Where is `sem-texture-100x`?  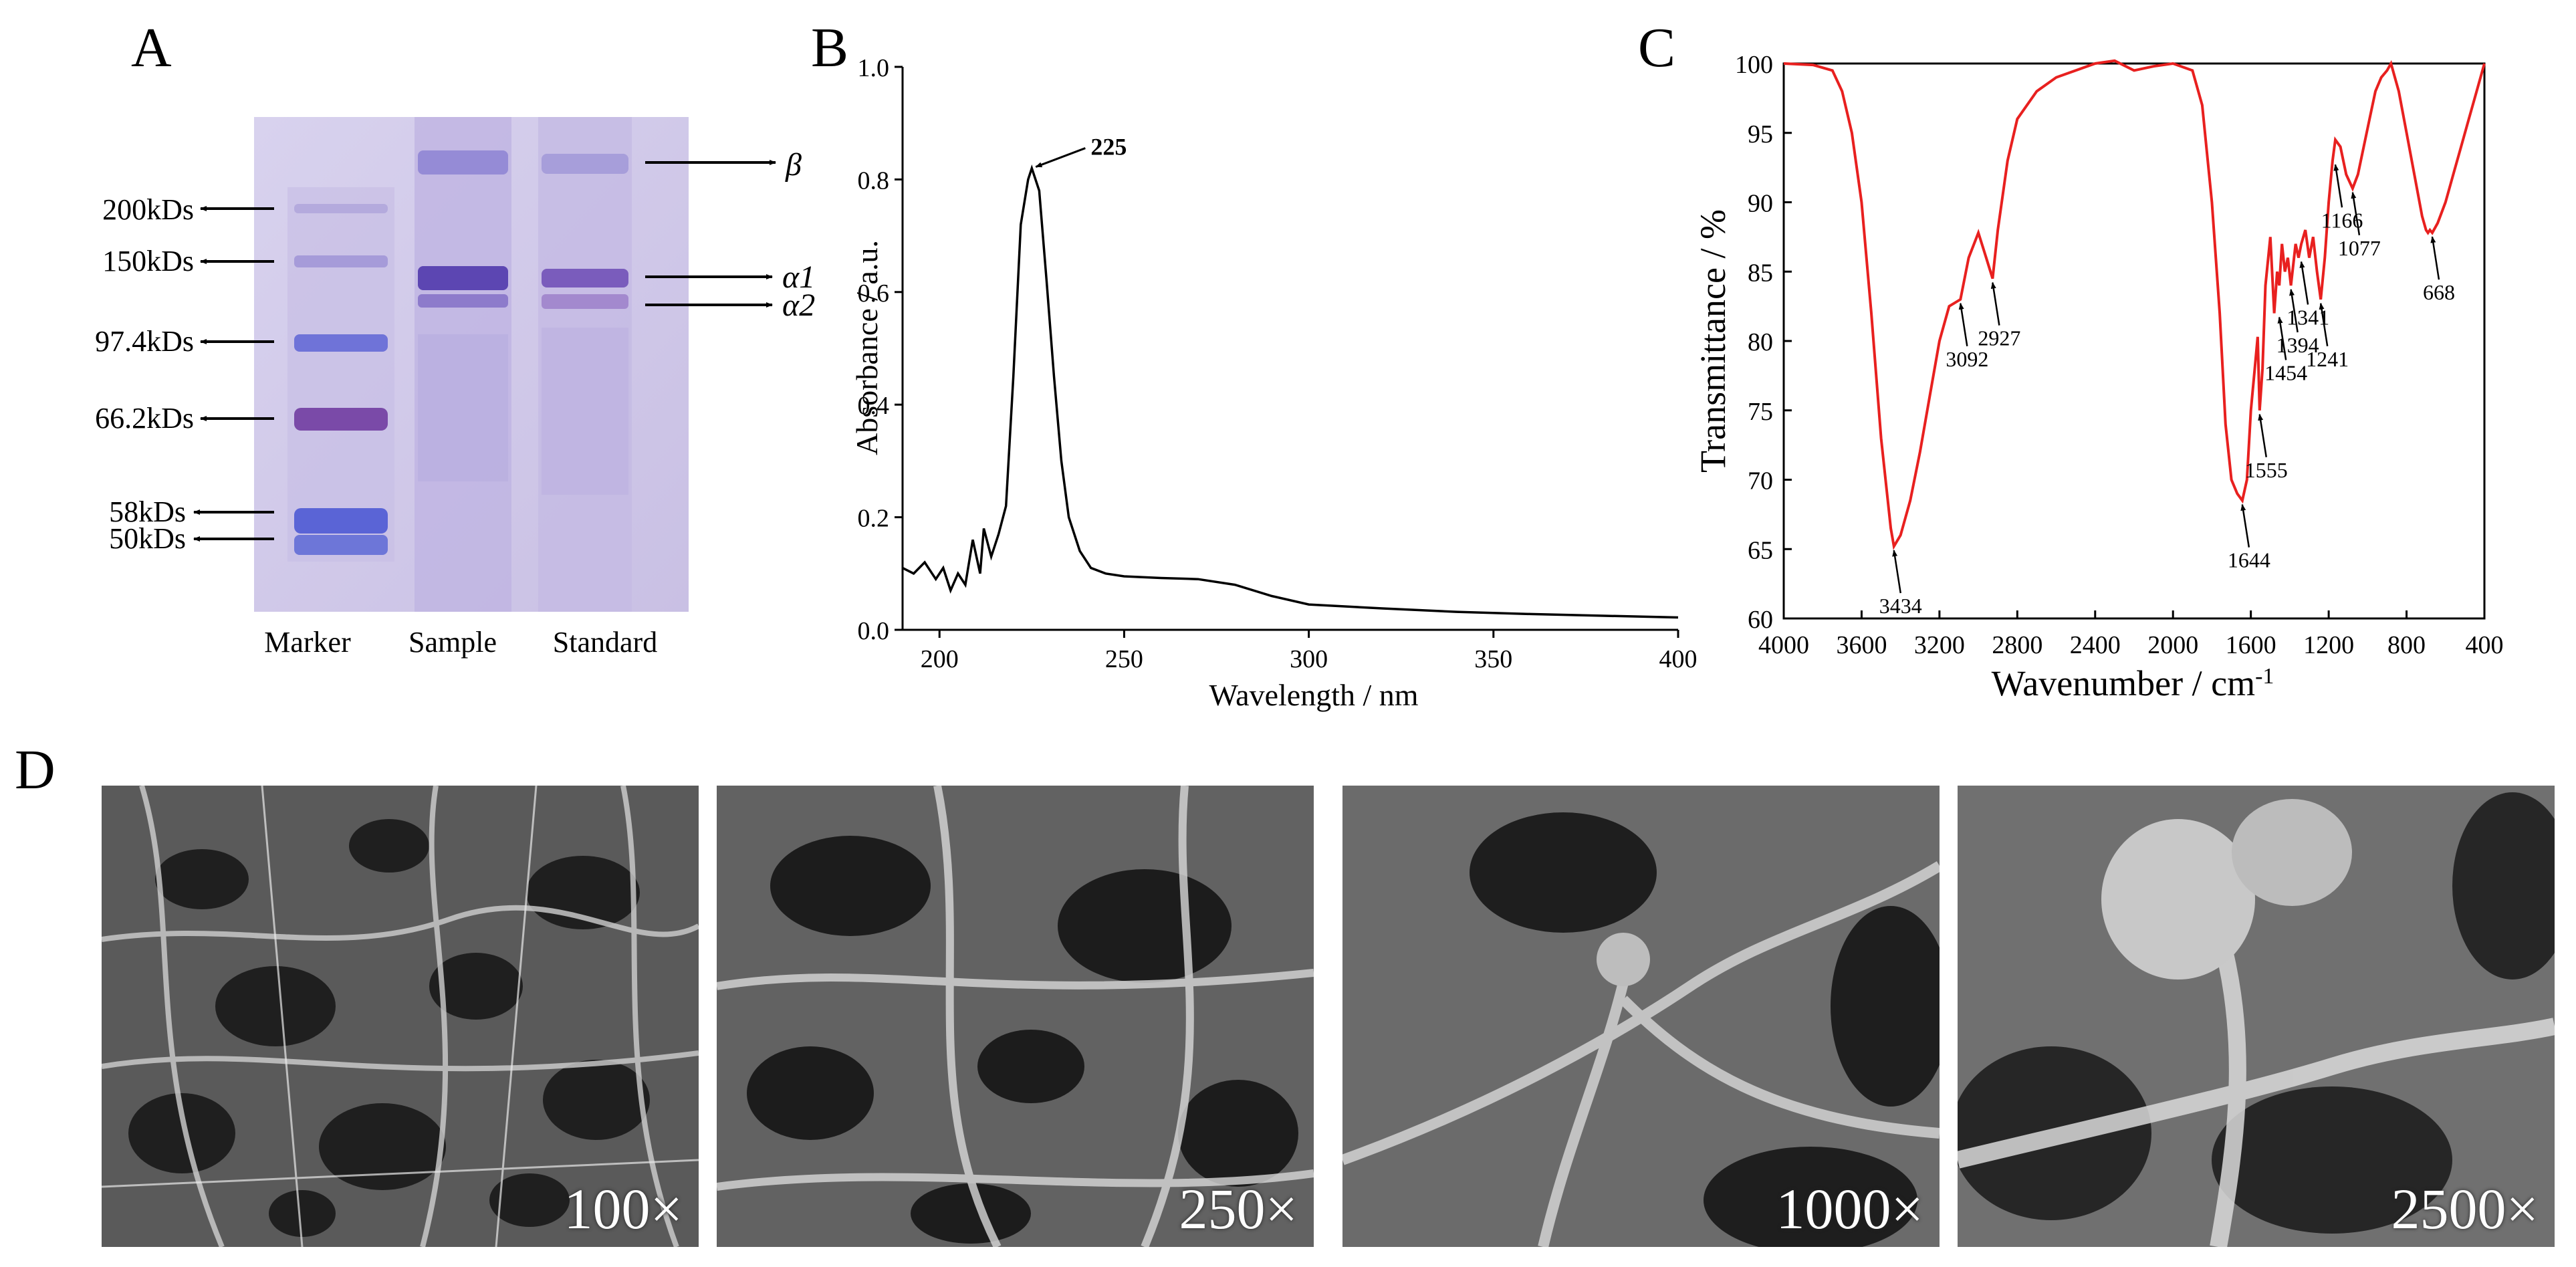 sem-texture-100x is located at coordinates (400, 1016).